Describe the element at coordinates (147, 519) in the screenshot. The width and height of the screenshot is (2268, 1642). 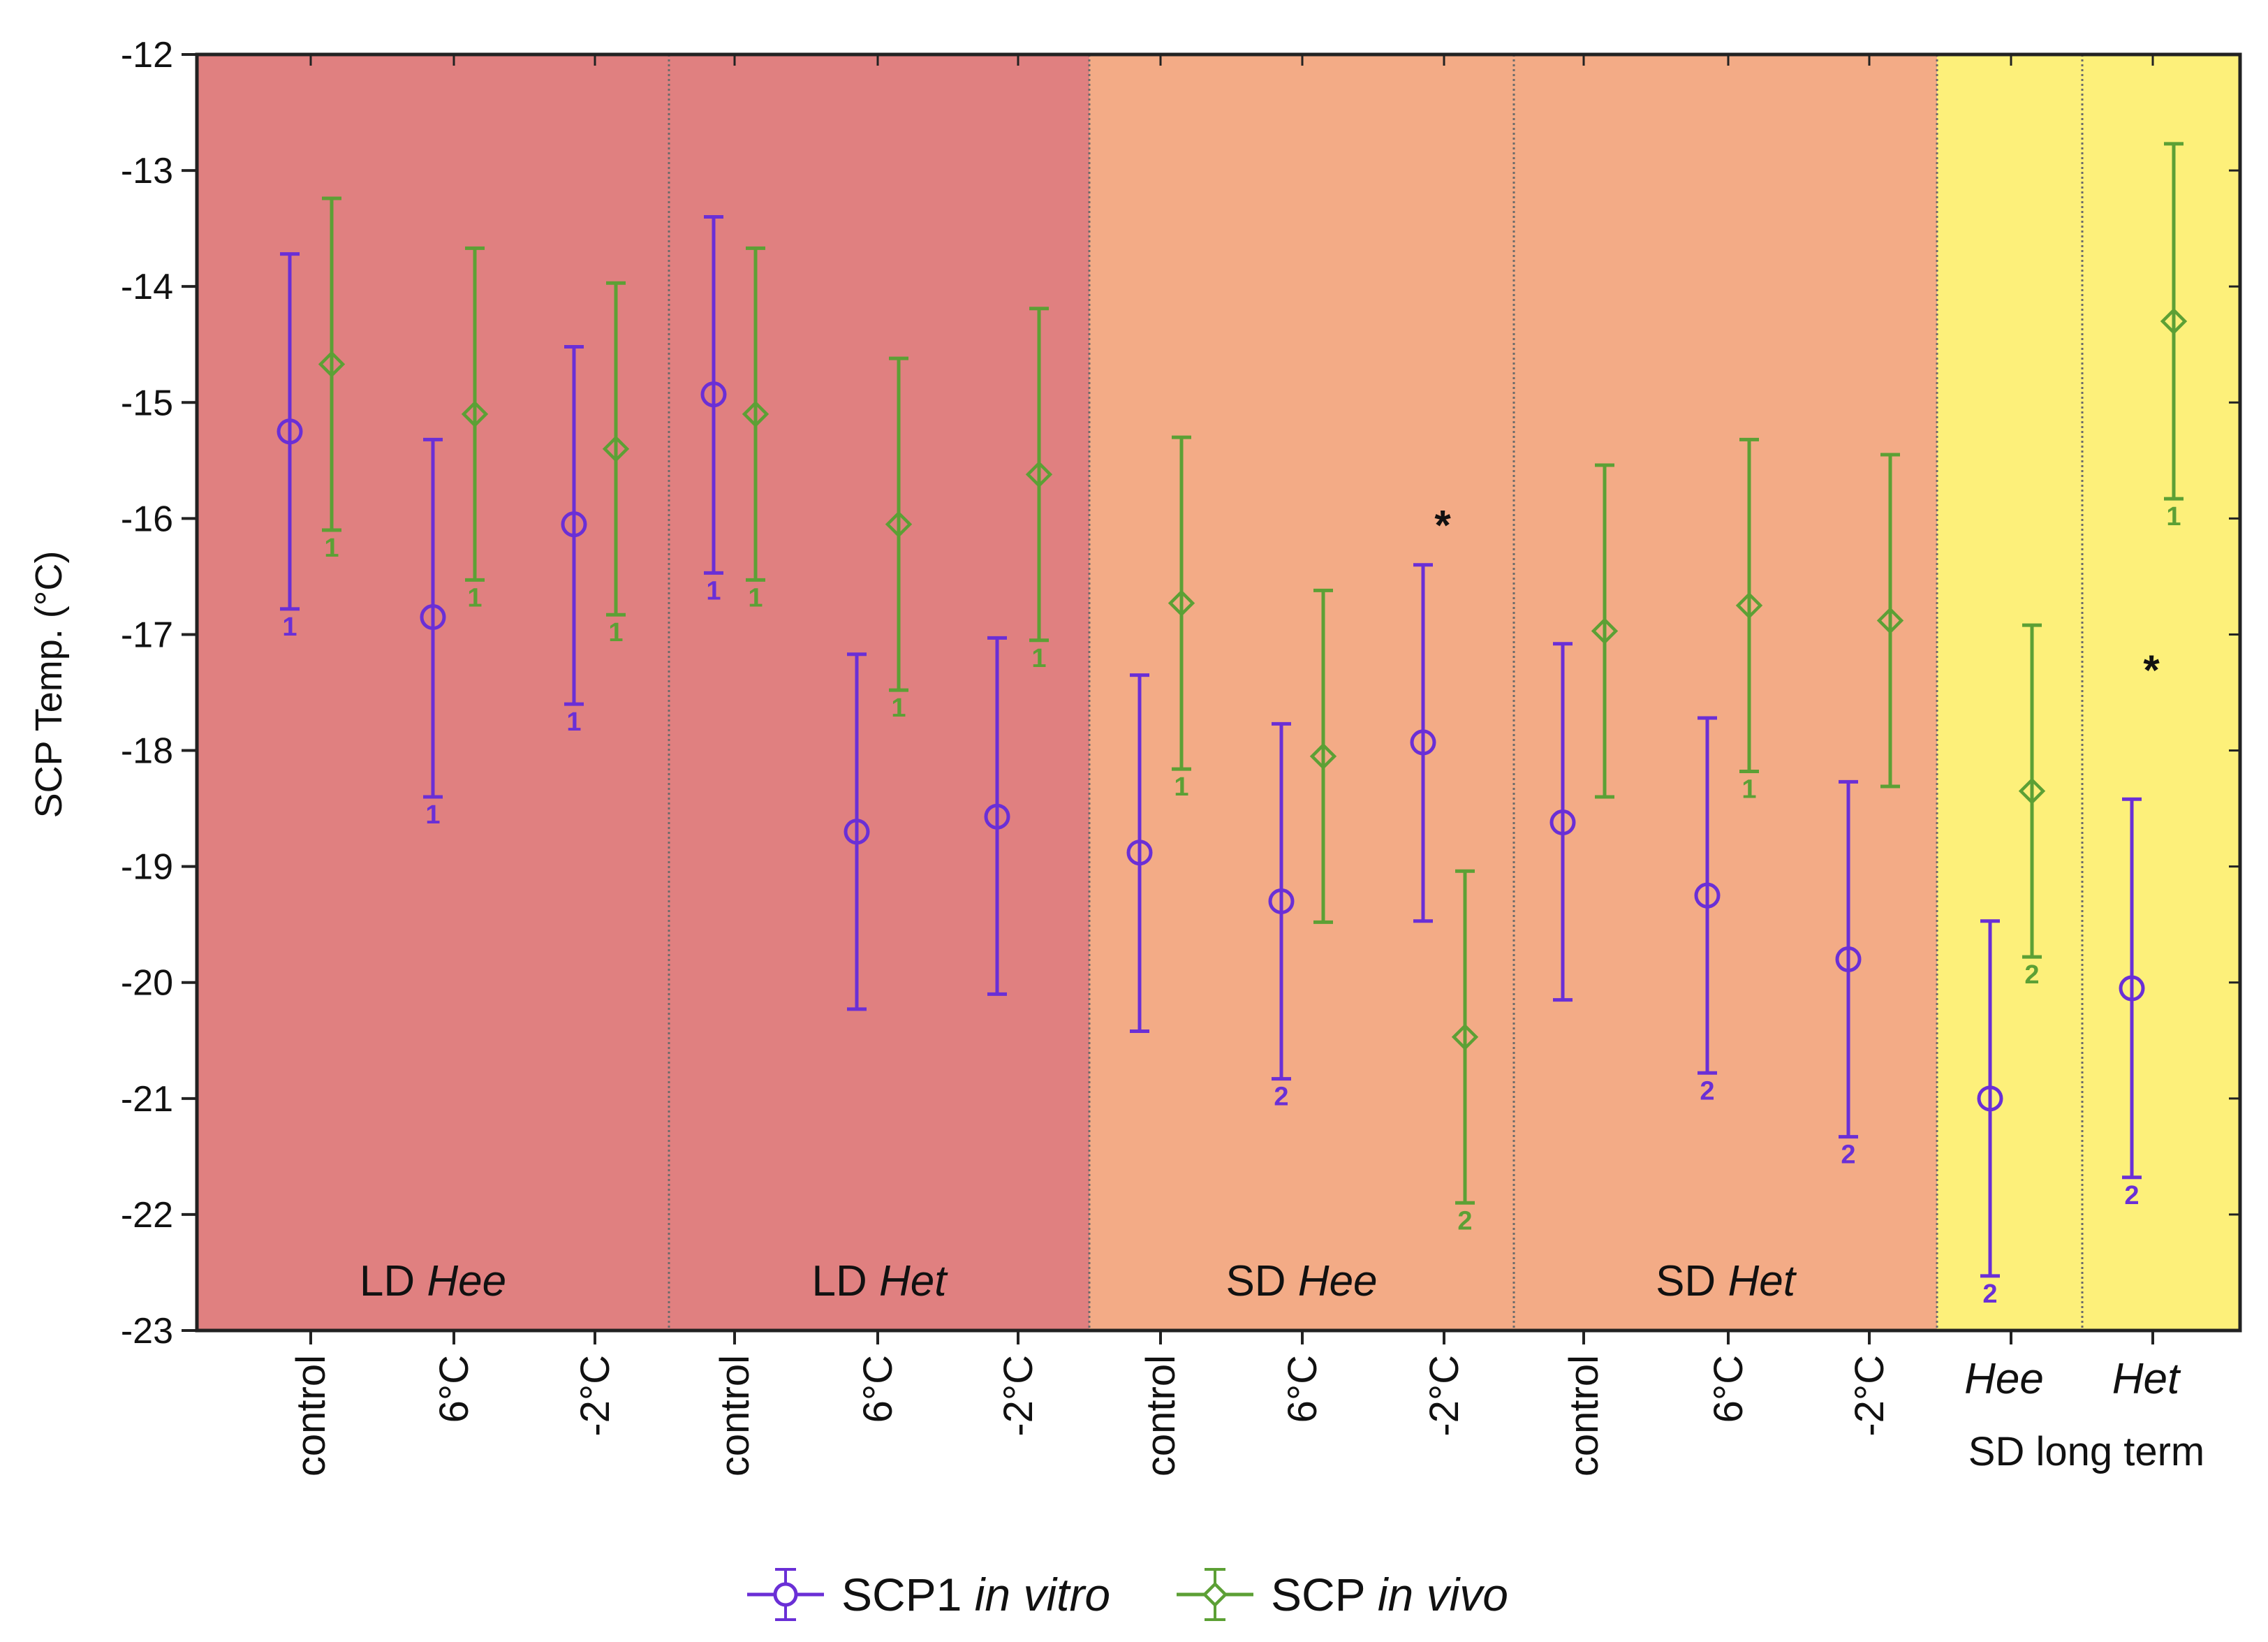
I see `y-tick-label-4: -16` at that location.